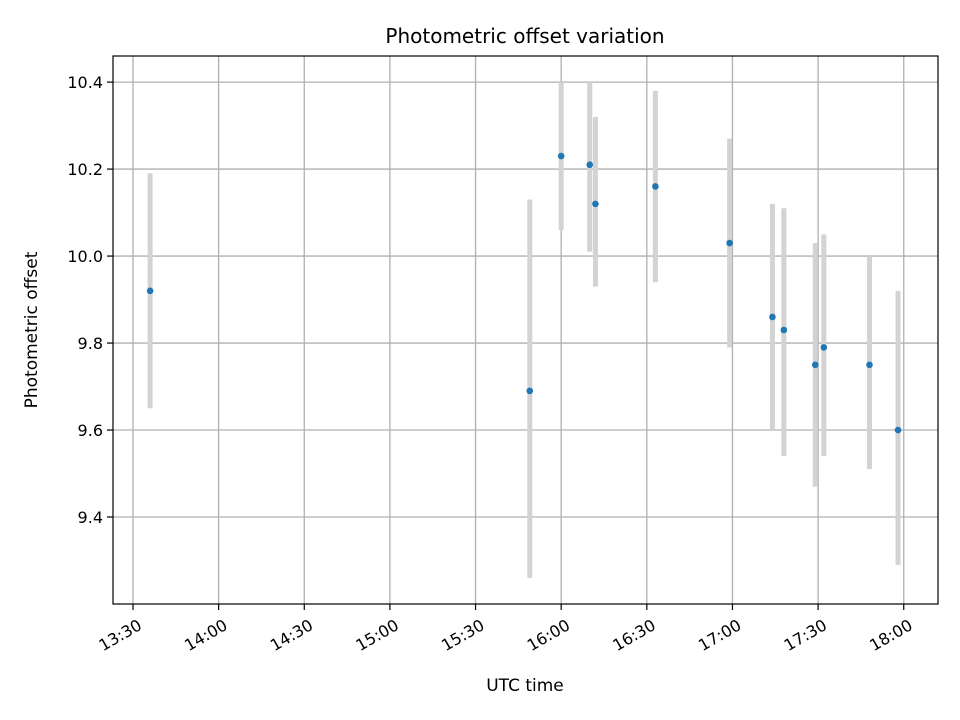  What do you see at coordinates (525, 686) in the screenshot?
I see `x-axis-title: UTC time` at bounding box center [525, 686].